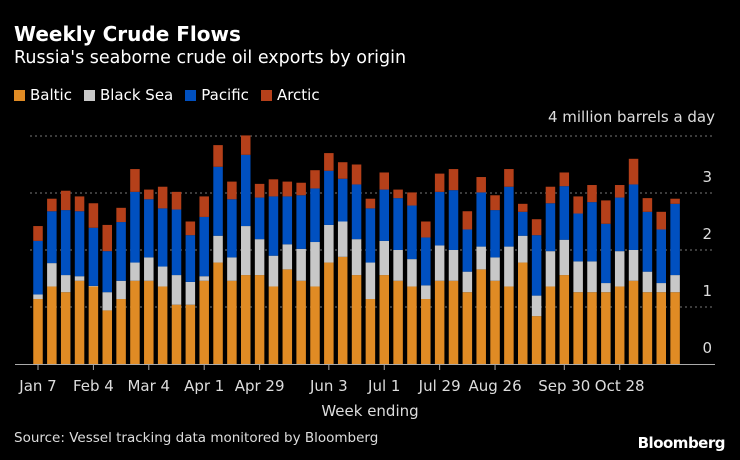 The image size is (740, 460). Describe the element at coordinates (383, 386) in the screenshot. I see `x-tick-label: Jul 1` at that location.